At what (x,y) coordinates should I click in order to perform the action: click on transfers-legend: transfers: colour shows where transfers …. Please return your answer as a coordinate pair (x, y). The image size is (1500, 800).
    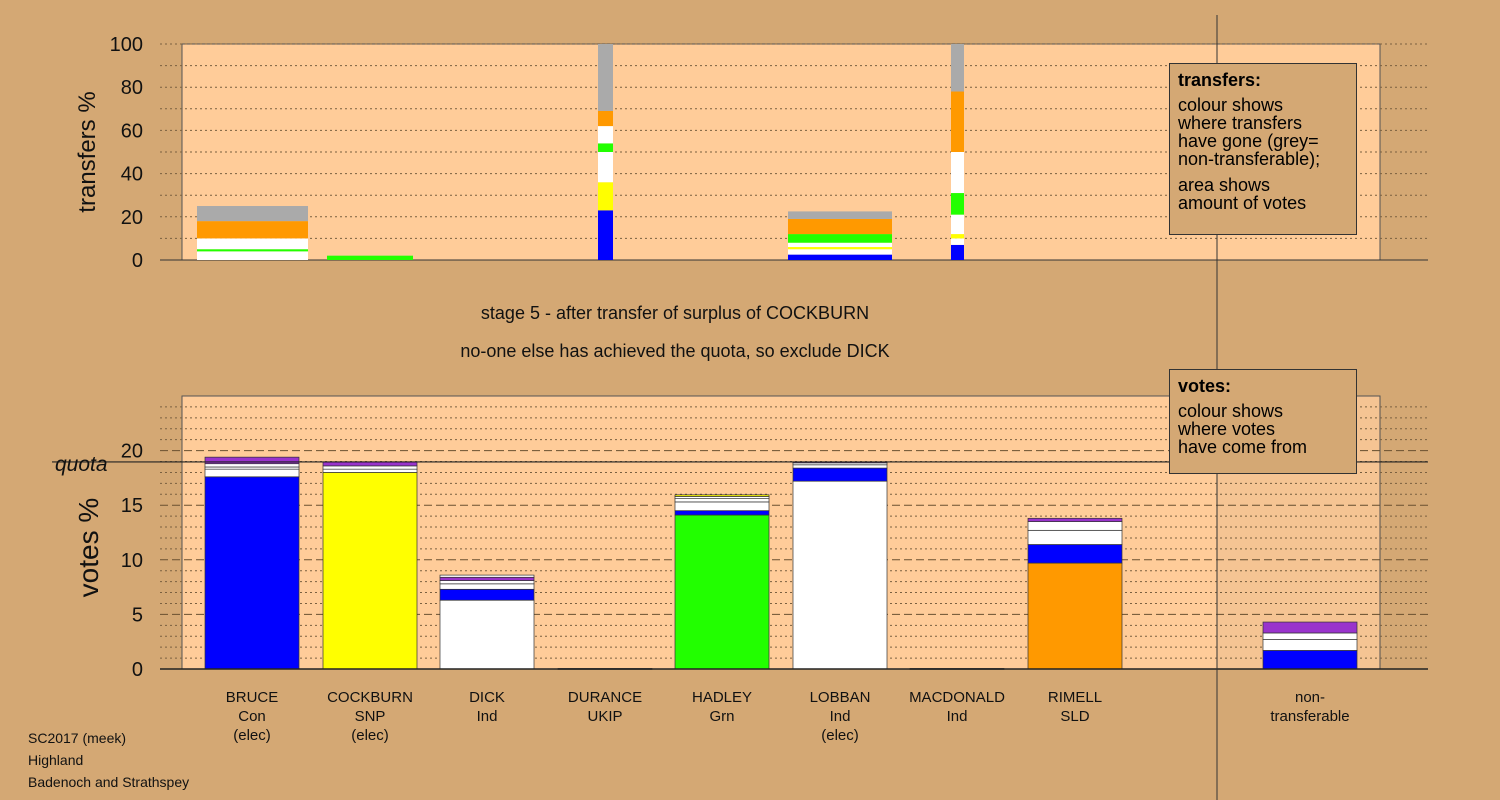
    Looking at the image, I should click on (1263, 149).